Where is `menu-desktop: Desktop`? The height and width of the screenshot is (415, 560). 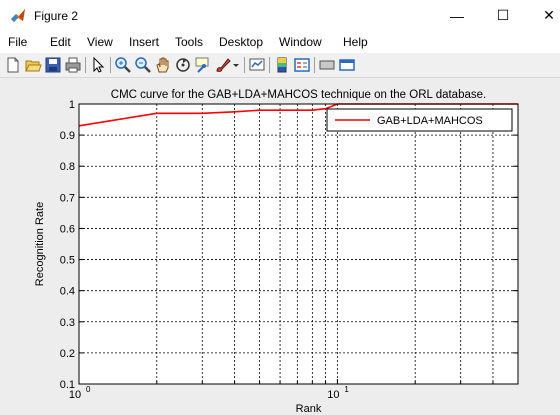
menu-desktop: Desktop is located at coordinates (241, 42).